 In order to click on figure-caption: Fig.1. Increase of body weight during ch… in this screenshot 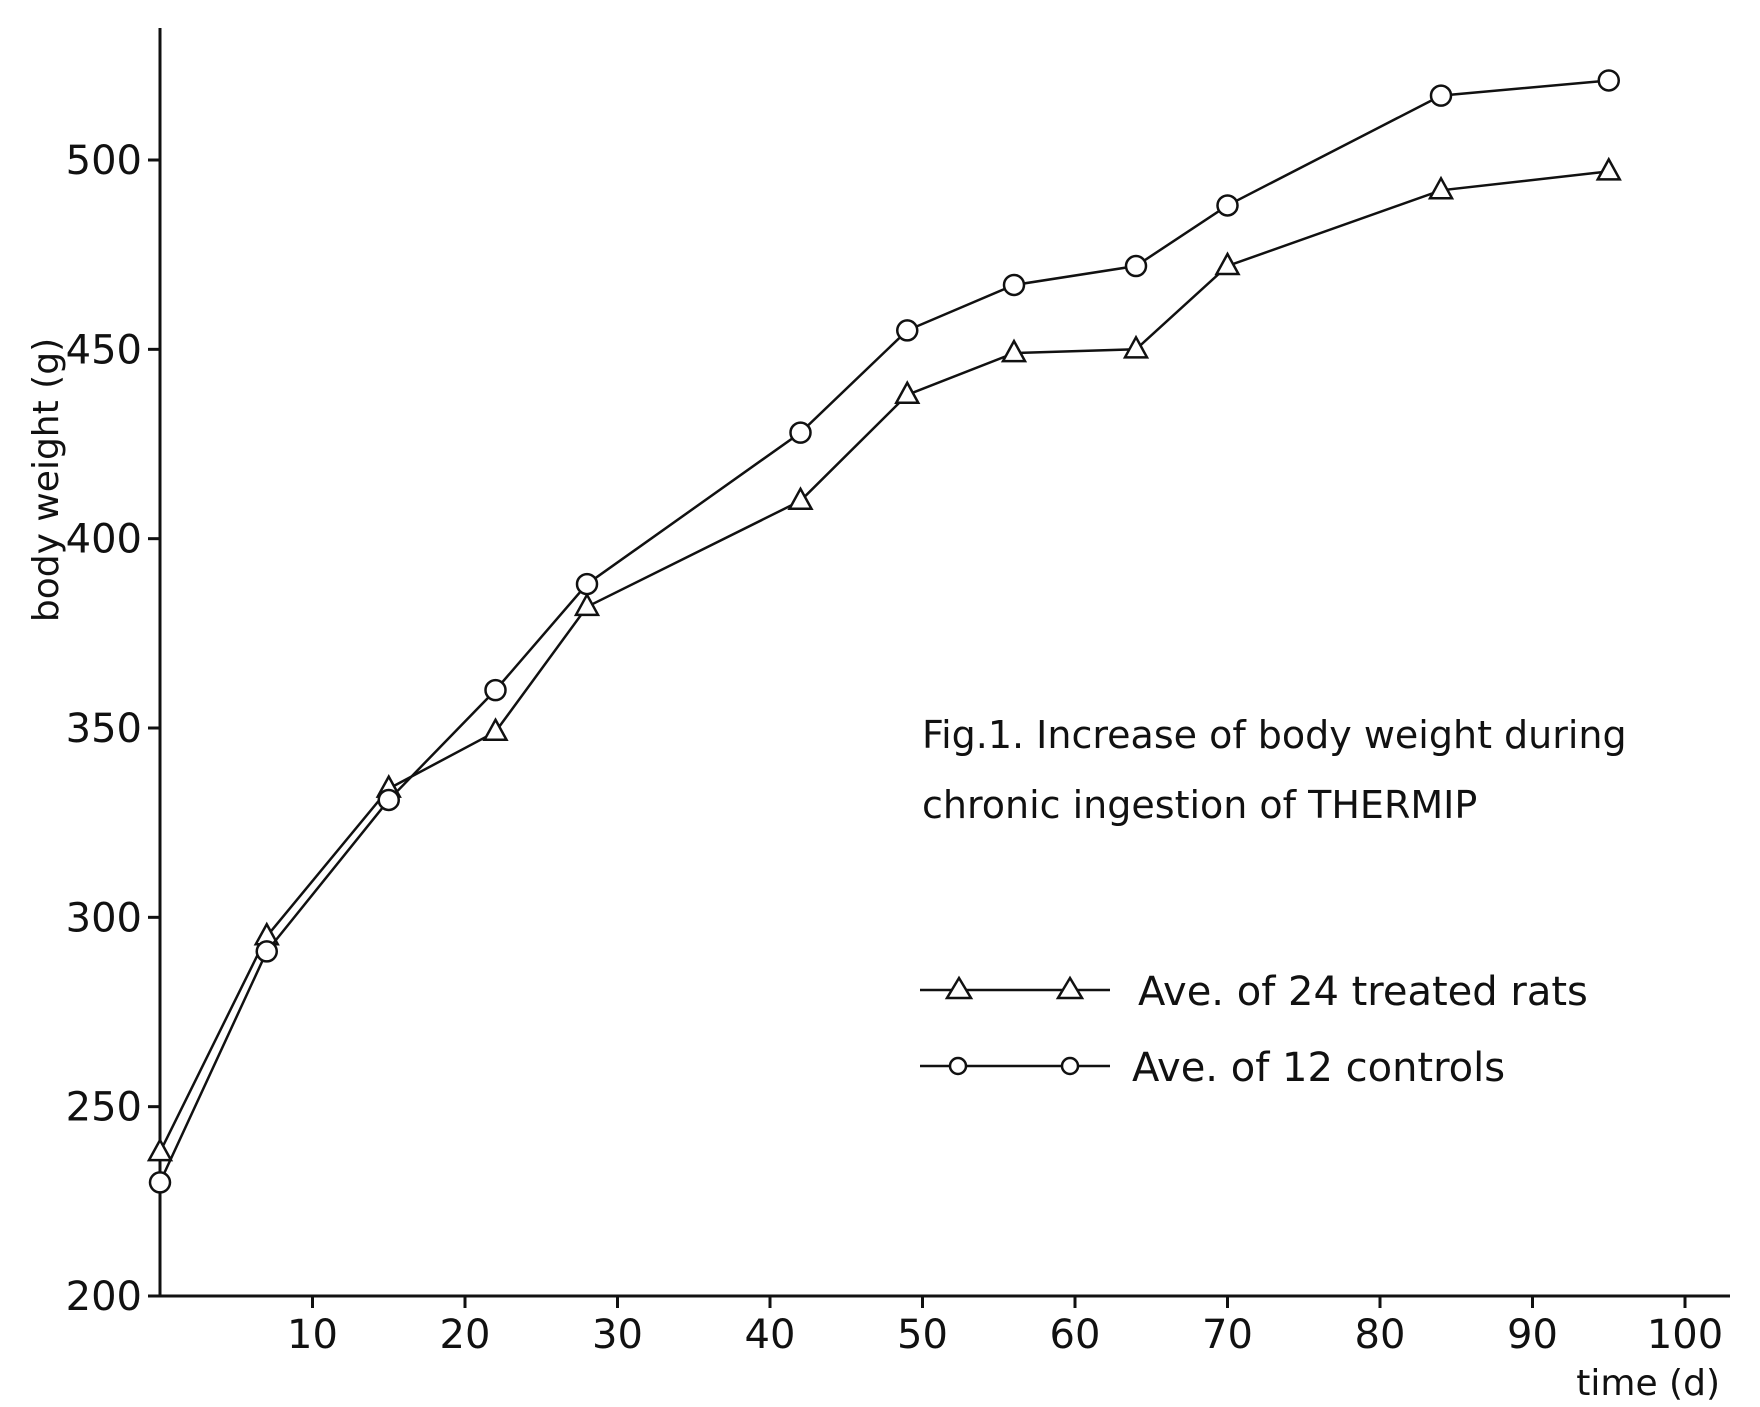, I will do `click(1274, 770)`.